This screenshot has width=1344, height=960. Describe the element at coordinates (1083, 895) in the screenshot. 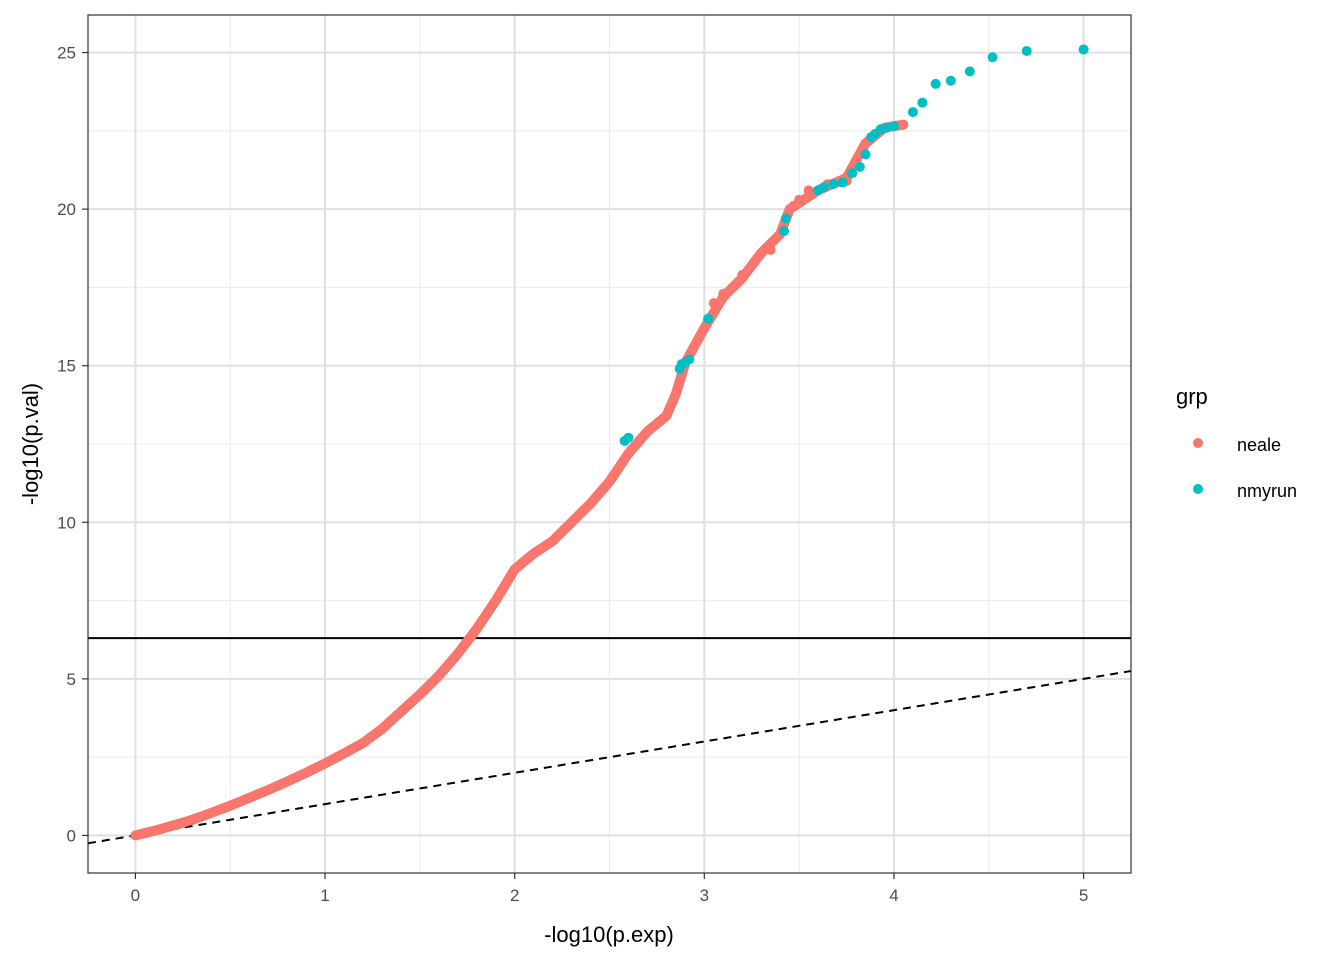

I see `x-tick-label: 5` at that location.